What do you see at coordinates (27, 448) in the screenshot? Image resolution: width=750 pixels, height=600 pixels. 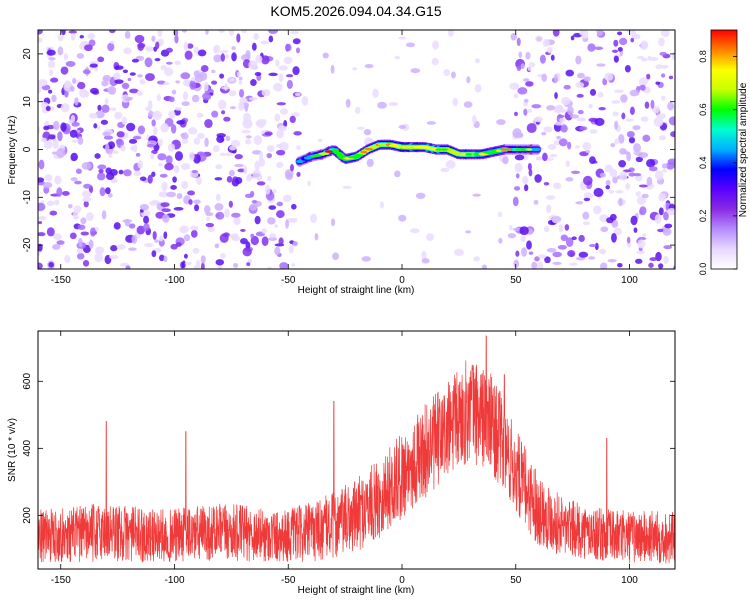 I see `y-tick-label: 400` at bounding box center [27, 448].